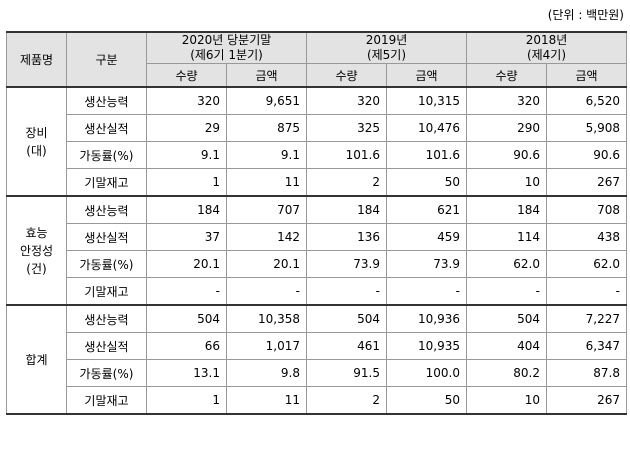 The width and height of the screenshot is (630, 450). What do you see at coordinates (506, 128) in the screenshot?
I see `value-cell: 290` at bounding box center [506, 128].